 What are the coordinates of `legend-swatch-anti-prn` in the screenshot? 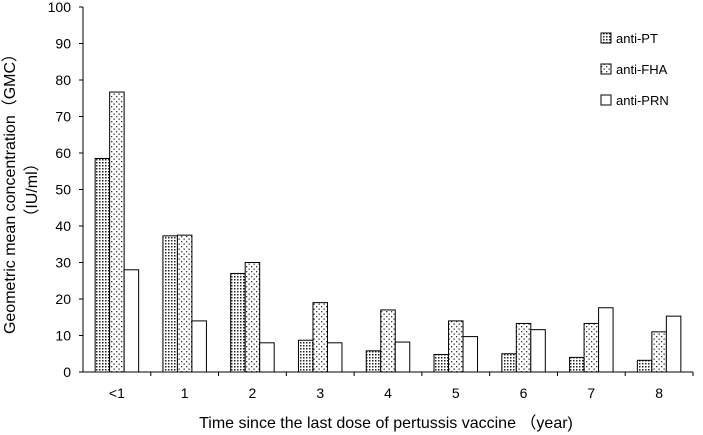 It's located at (606, 100).